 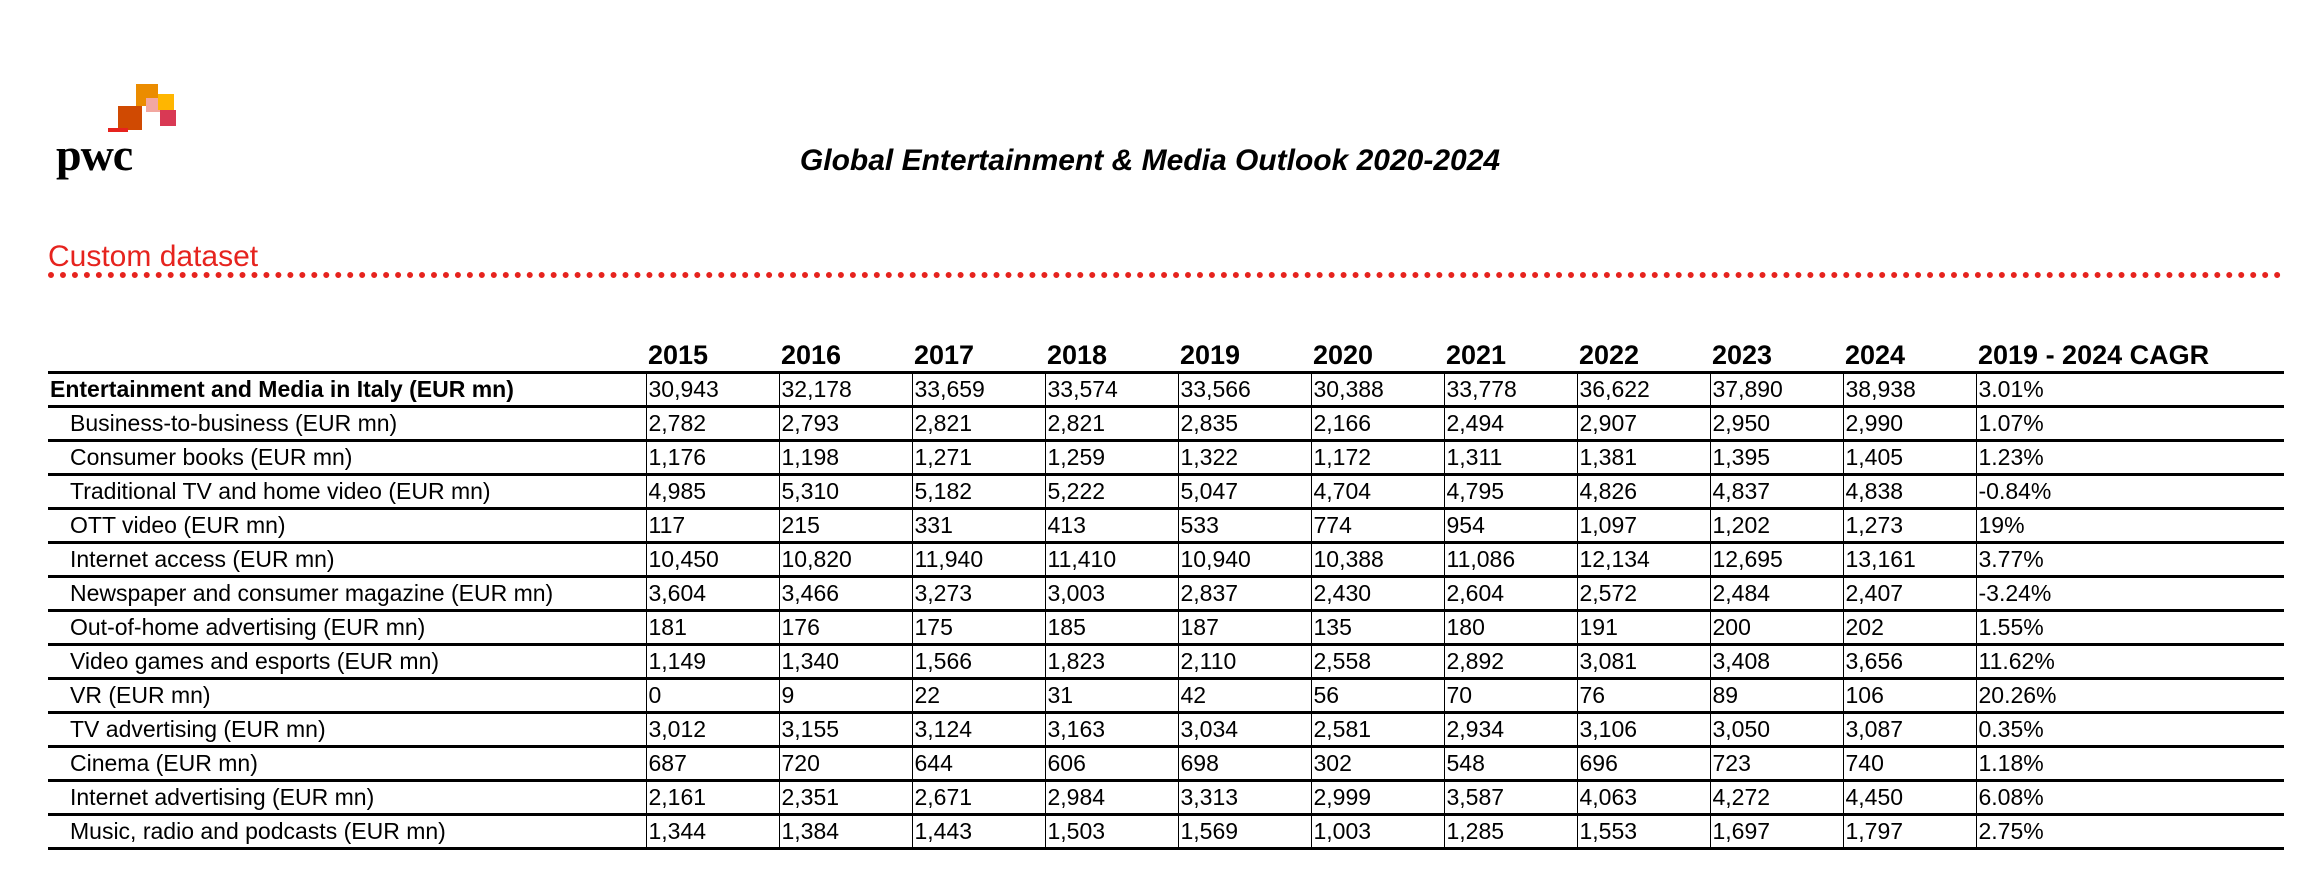 I want to click on logo-underline, so click(x=118, y=130).